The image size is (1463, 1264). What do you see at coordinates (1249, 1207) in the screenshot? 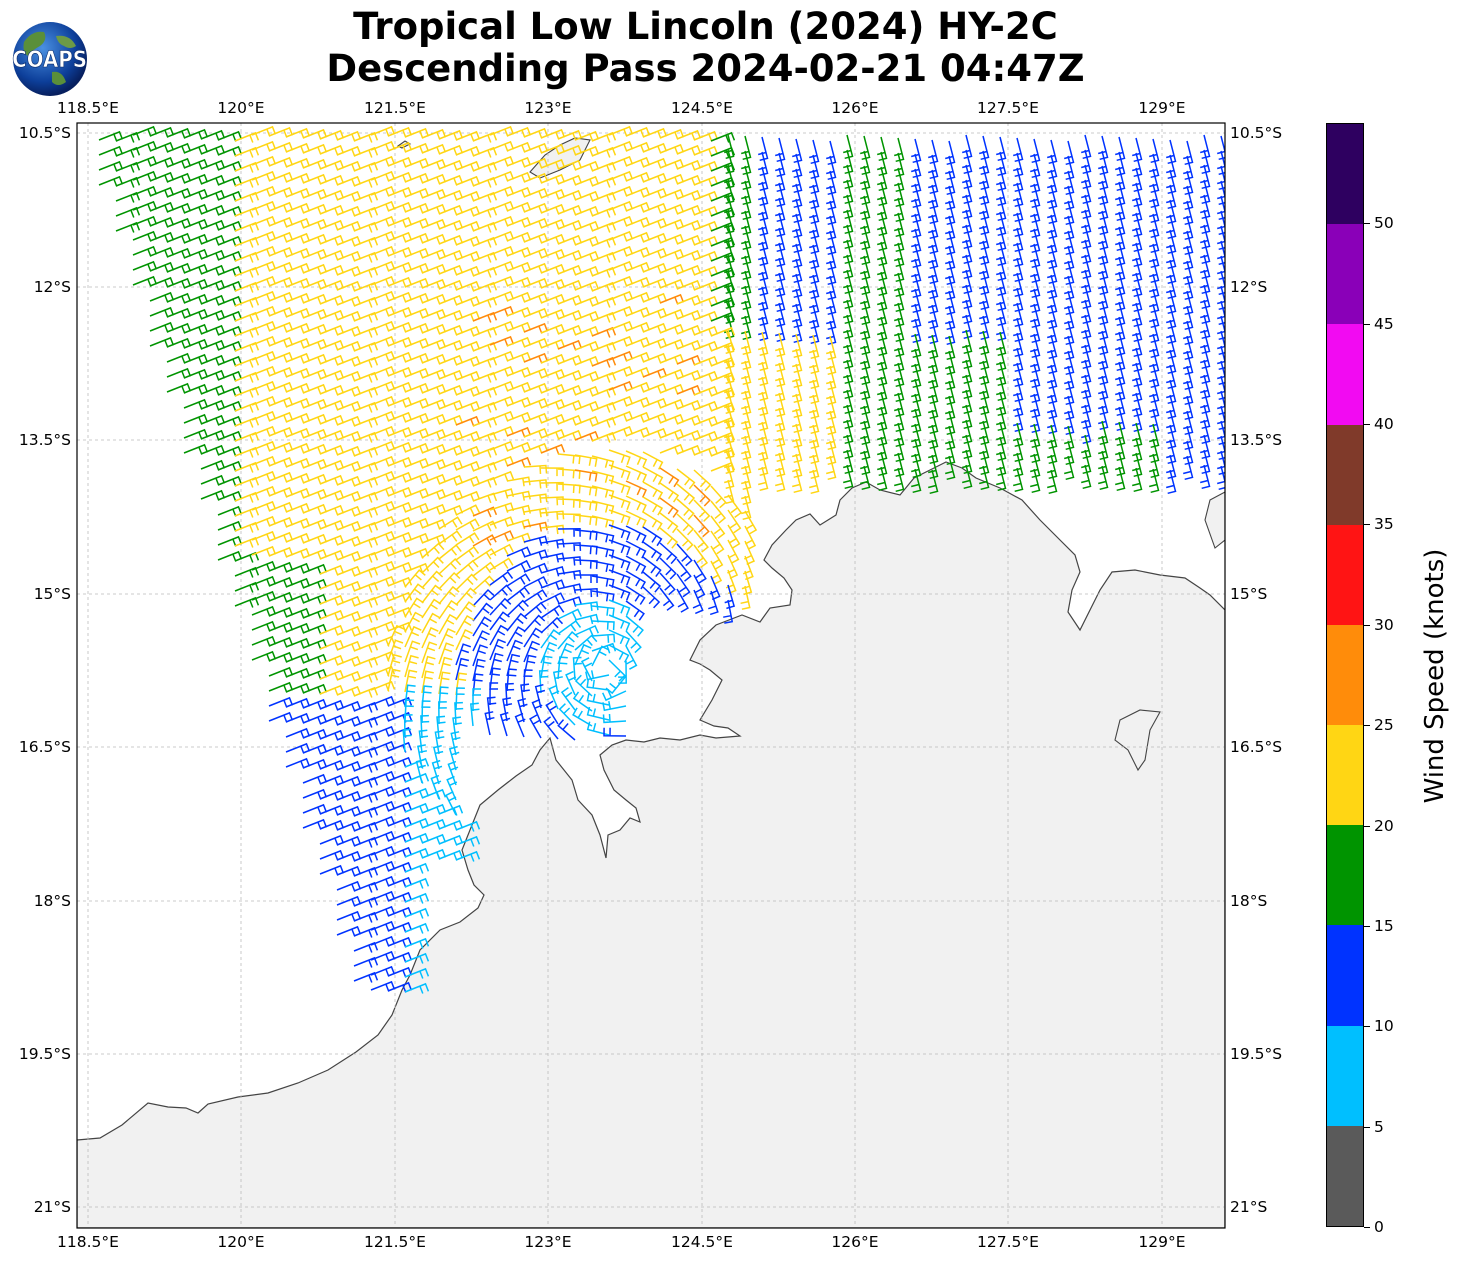
I see `lat-label-right: 21°S` at bounding box center [1249, 1207].